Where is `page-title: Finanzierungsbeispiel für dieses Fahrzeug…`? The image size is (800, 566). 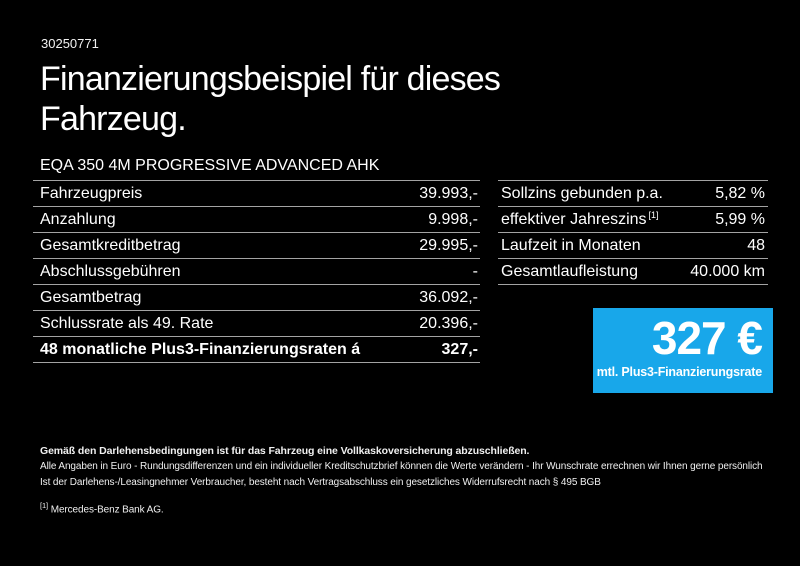 page-title: Finanzierungsbeispiel für dieses Fahrzeug… is located at coordinates (270, 99).